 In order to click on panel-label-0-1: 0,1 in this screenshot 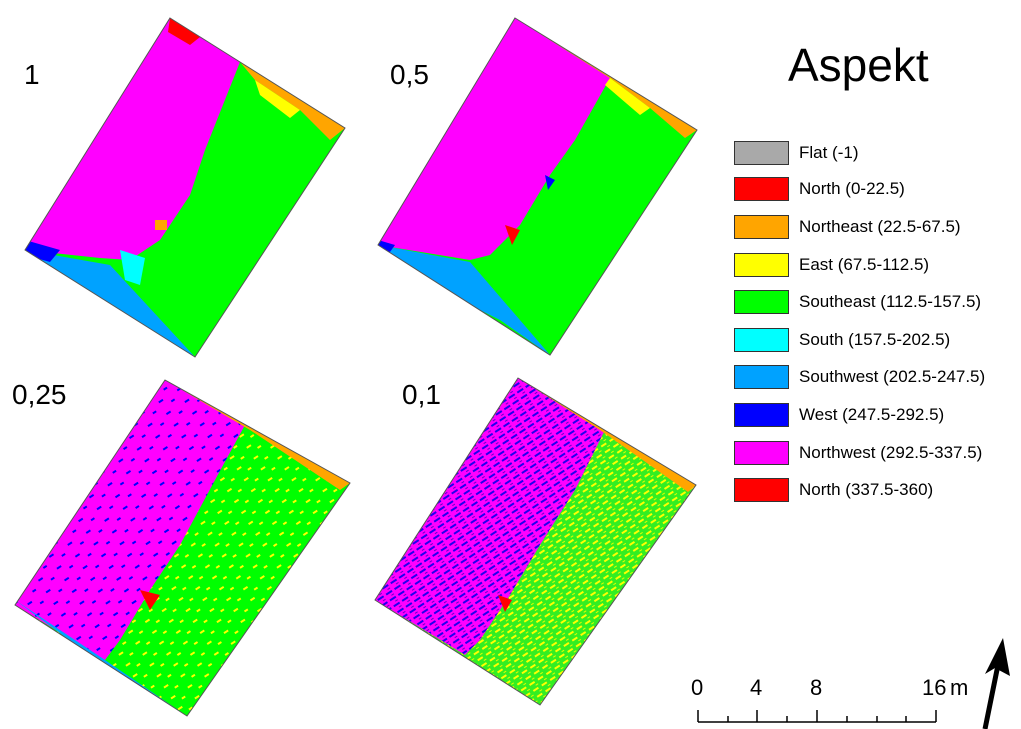, I will do `click(421, 394)`.